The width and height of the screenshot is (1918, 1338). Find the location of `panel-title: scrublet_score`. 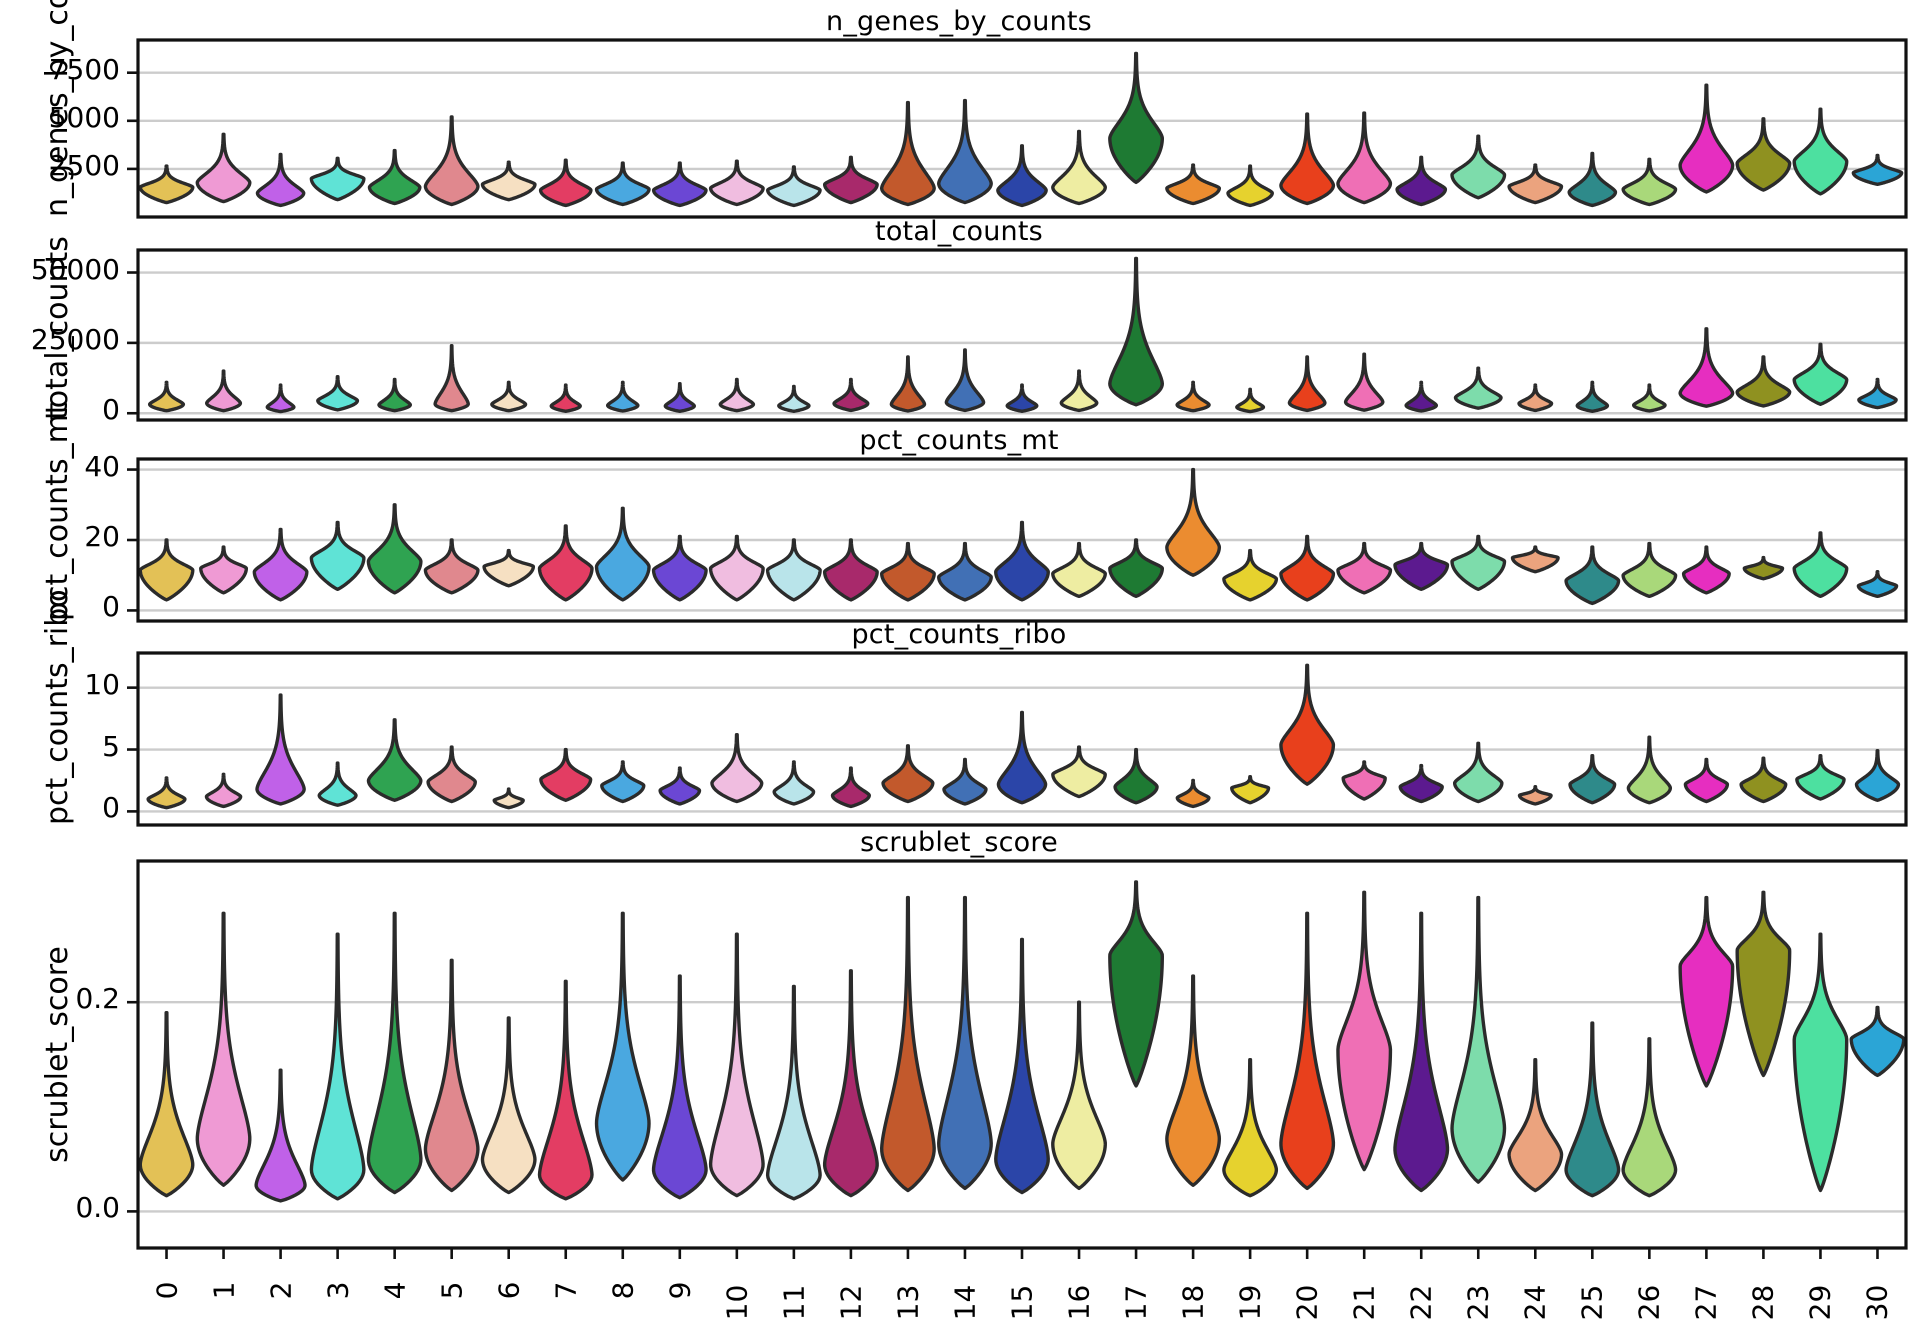

panel-title: scrublet_score is located at coordinates (959, 842).